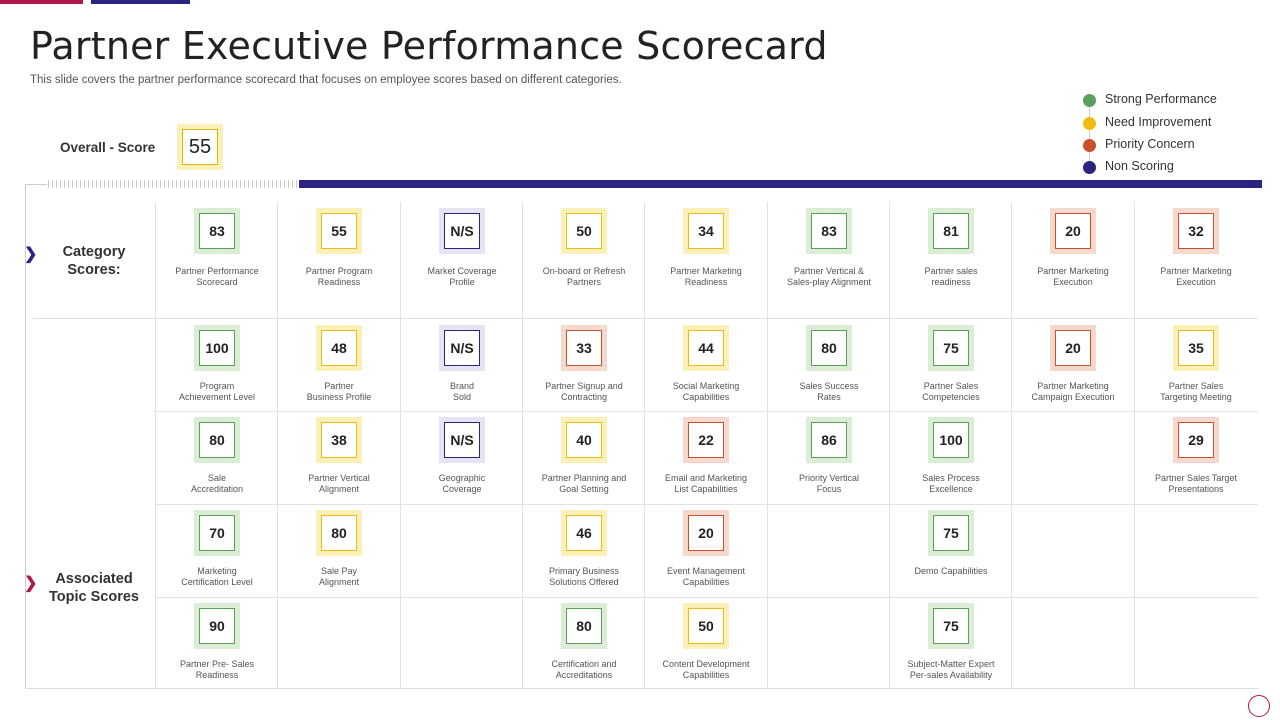 The height and width of the screenshot is (720, 1280). I want to click on score-value: 46, so click(584, 533).